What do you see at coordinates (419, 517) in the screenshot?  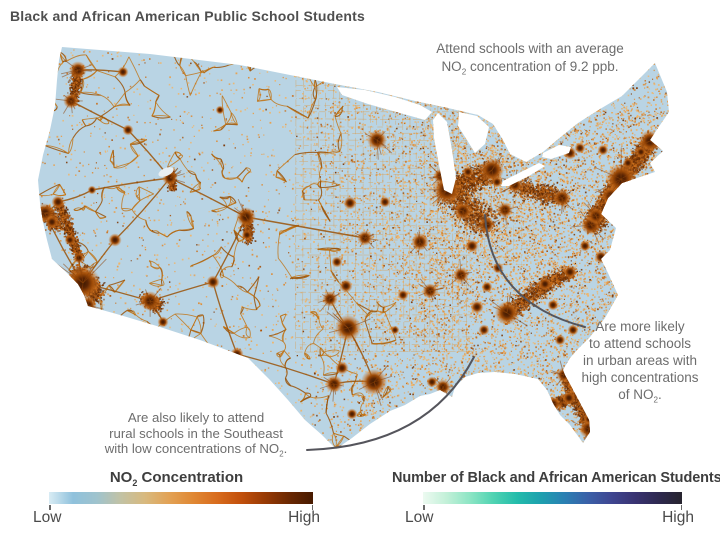 I see `students-low-label: Low` at bounding box center [419, 517].